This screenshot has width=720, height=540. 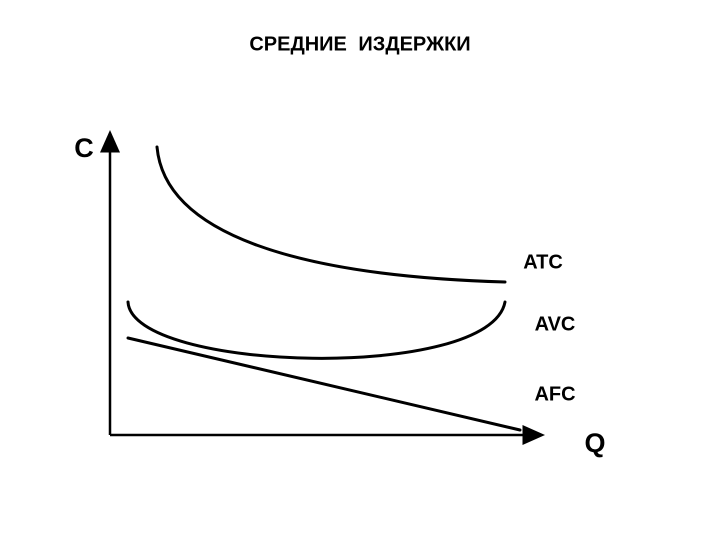 I want to click on atc-curve, so click(x=331, y=214).